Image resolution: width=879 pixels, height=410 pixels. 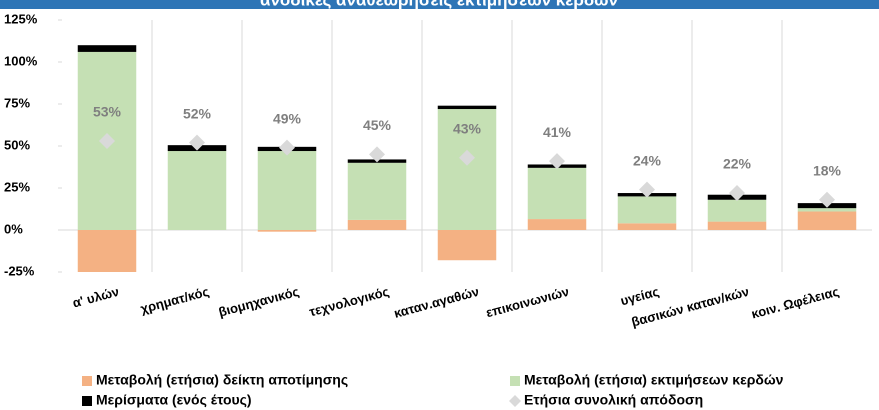 I want to click on y-tick-label: 0%, so click(x=13, y=228).